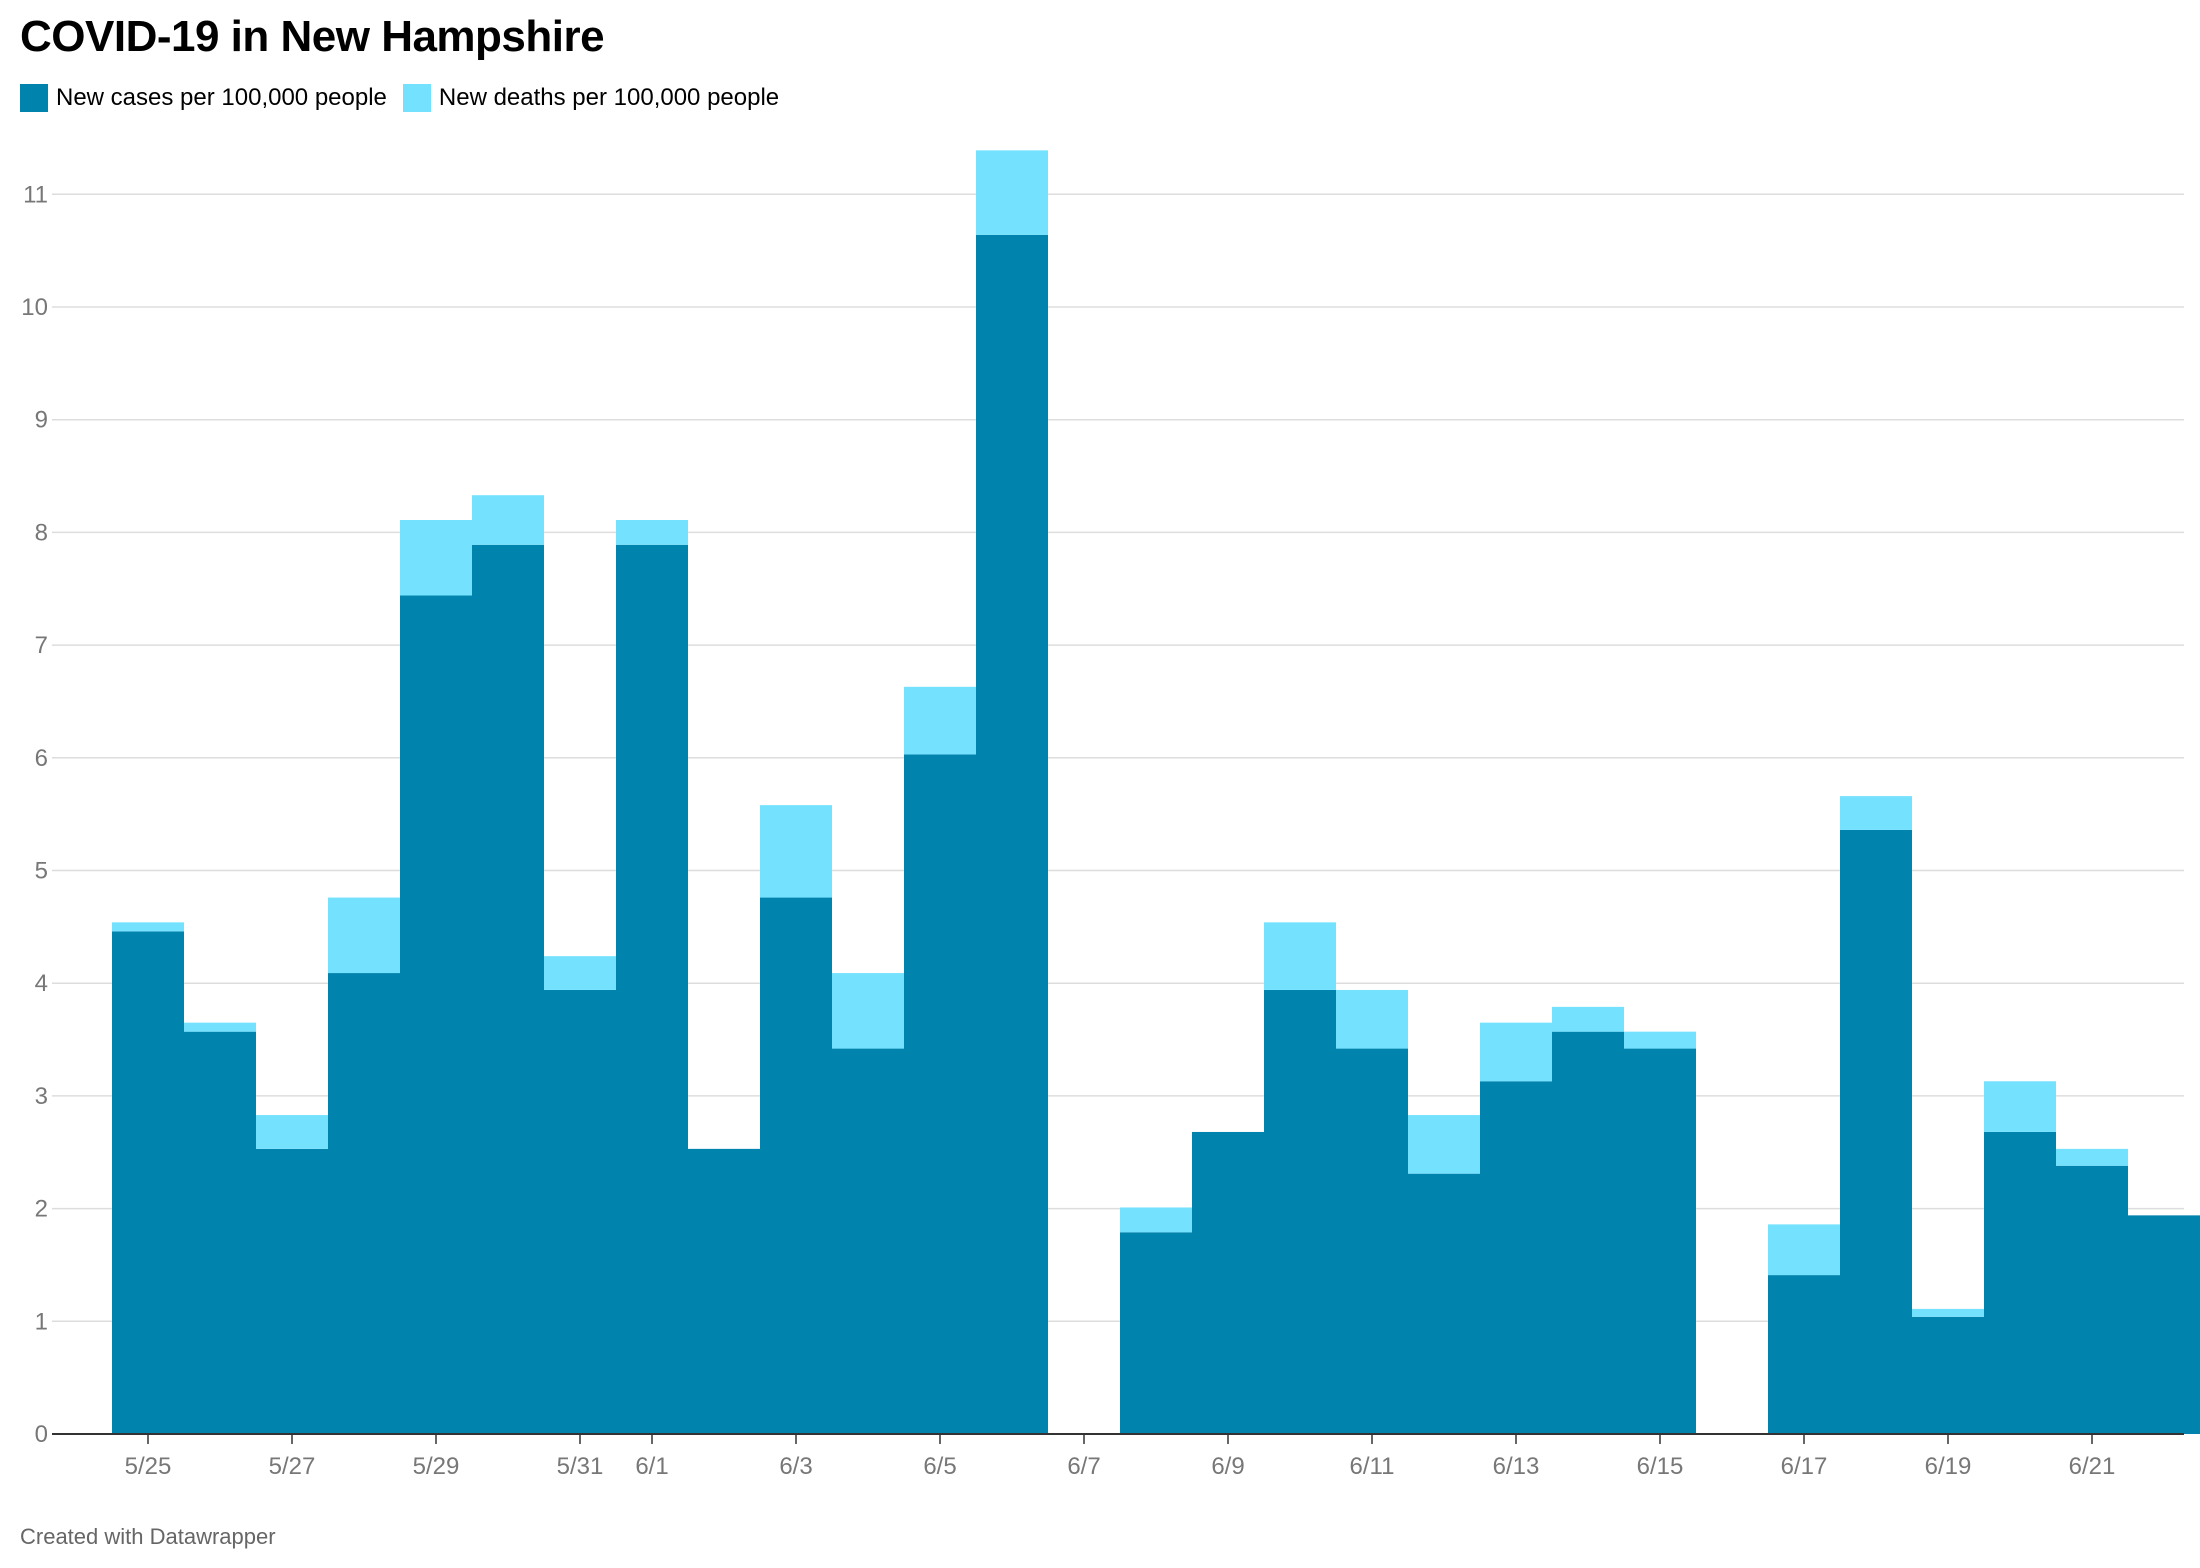 Image resolution: width=2200 pixels, height=1568 pixels. What do you see at coordinates (41, 1321) in the screenshot?
I see `y-tick-label: 1` at bounding box center [41, 1321].